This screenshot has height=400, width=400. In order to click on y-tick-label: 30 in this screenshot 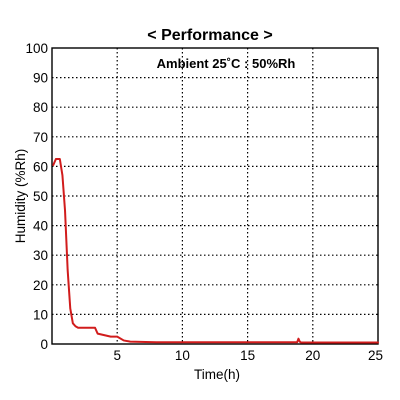, I will do `click(40, 255)`.